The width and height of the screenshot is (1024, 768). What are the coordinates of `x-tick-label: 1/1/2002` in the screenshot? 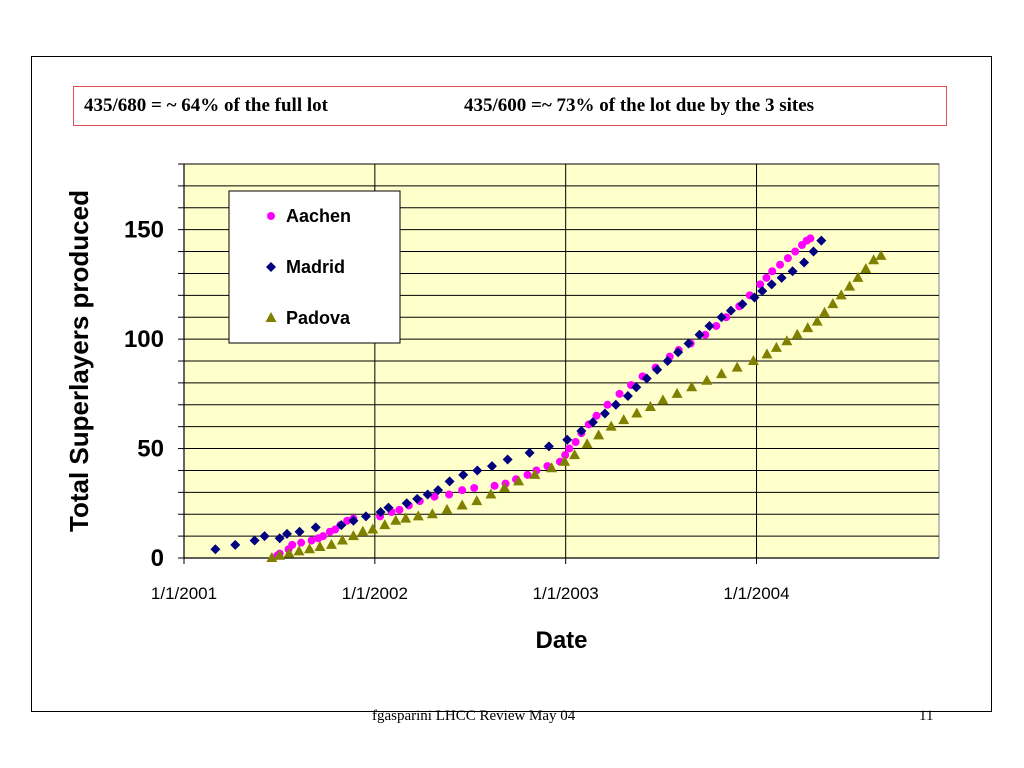 It's located at (375, 593).